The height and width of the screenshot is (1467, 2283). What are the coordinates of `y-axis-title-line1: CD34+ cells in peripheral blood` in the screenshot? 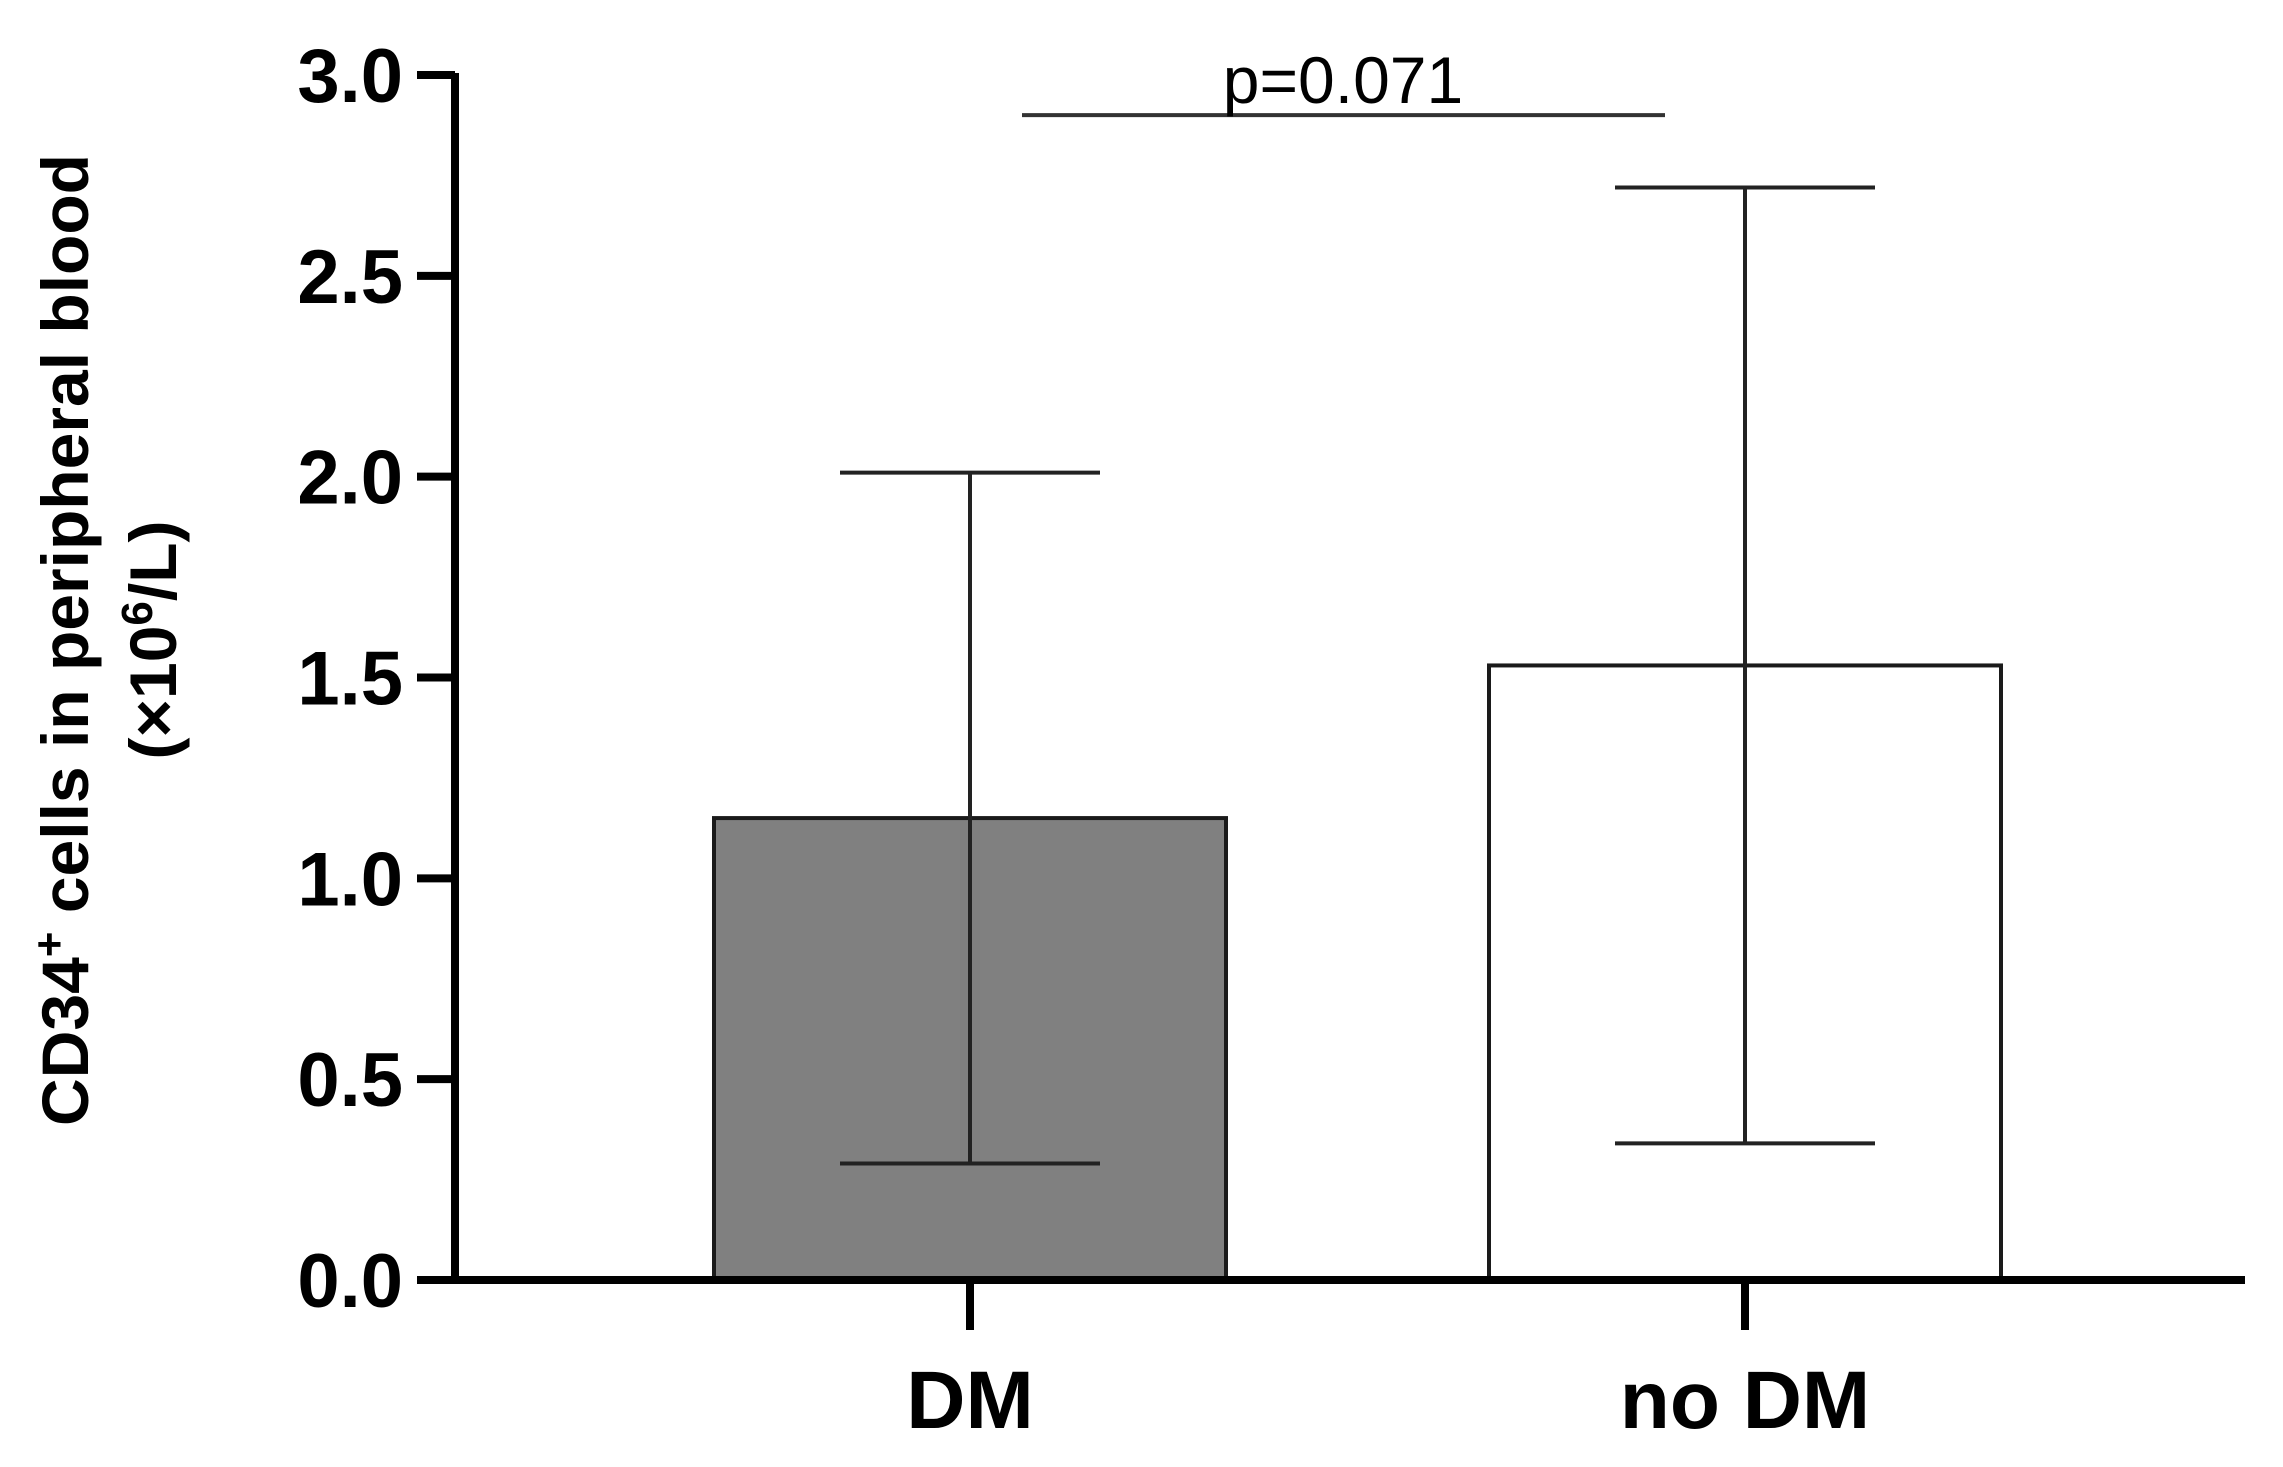 It's located at (64, 640).